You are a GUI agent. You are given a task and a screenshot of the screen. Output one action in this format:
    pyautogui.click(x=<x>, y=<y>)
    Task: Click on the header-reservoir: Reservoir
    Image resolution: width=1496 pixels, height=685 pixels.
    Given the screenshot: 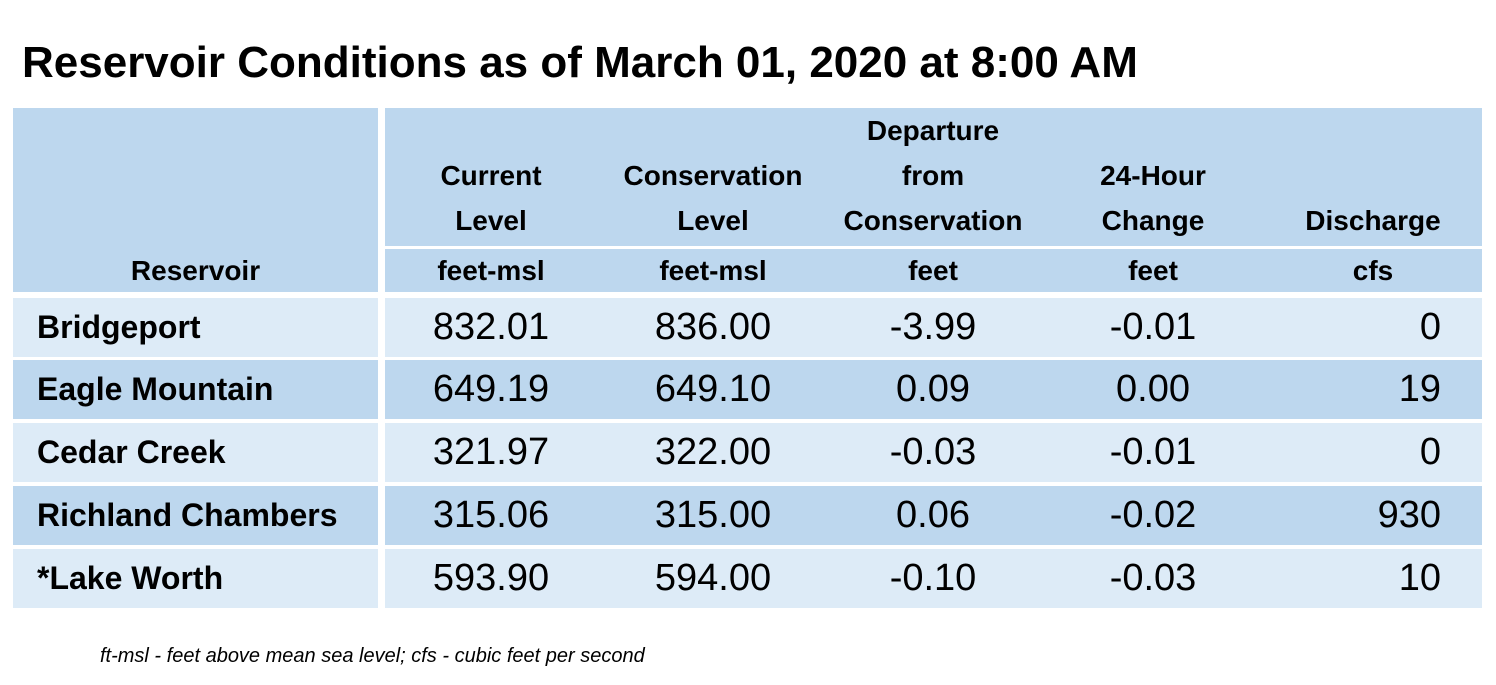 What is the action you would take?
    pyautogui.click(x=195, y=270)
    